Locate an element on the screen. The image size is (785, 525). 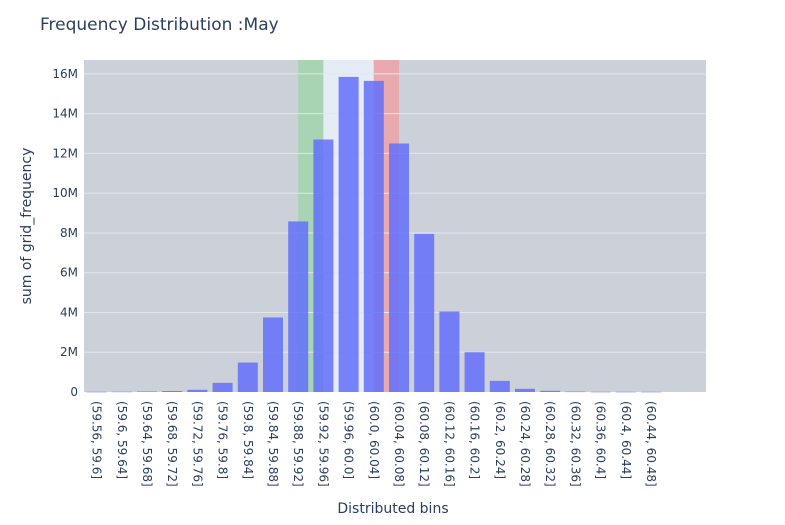
x-tick-label: (60.24, 60.28] is located at coordinates (525, 444).